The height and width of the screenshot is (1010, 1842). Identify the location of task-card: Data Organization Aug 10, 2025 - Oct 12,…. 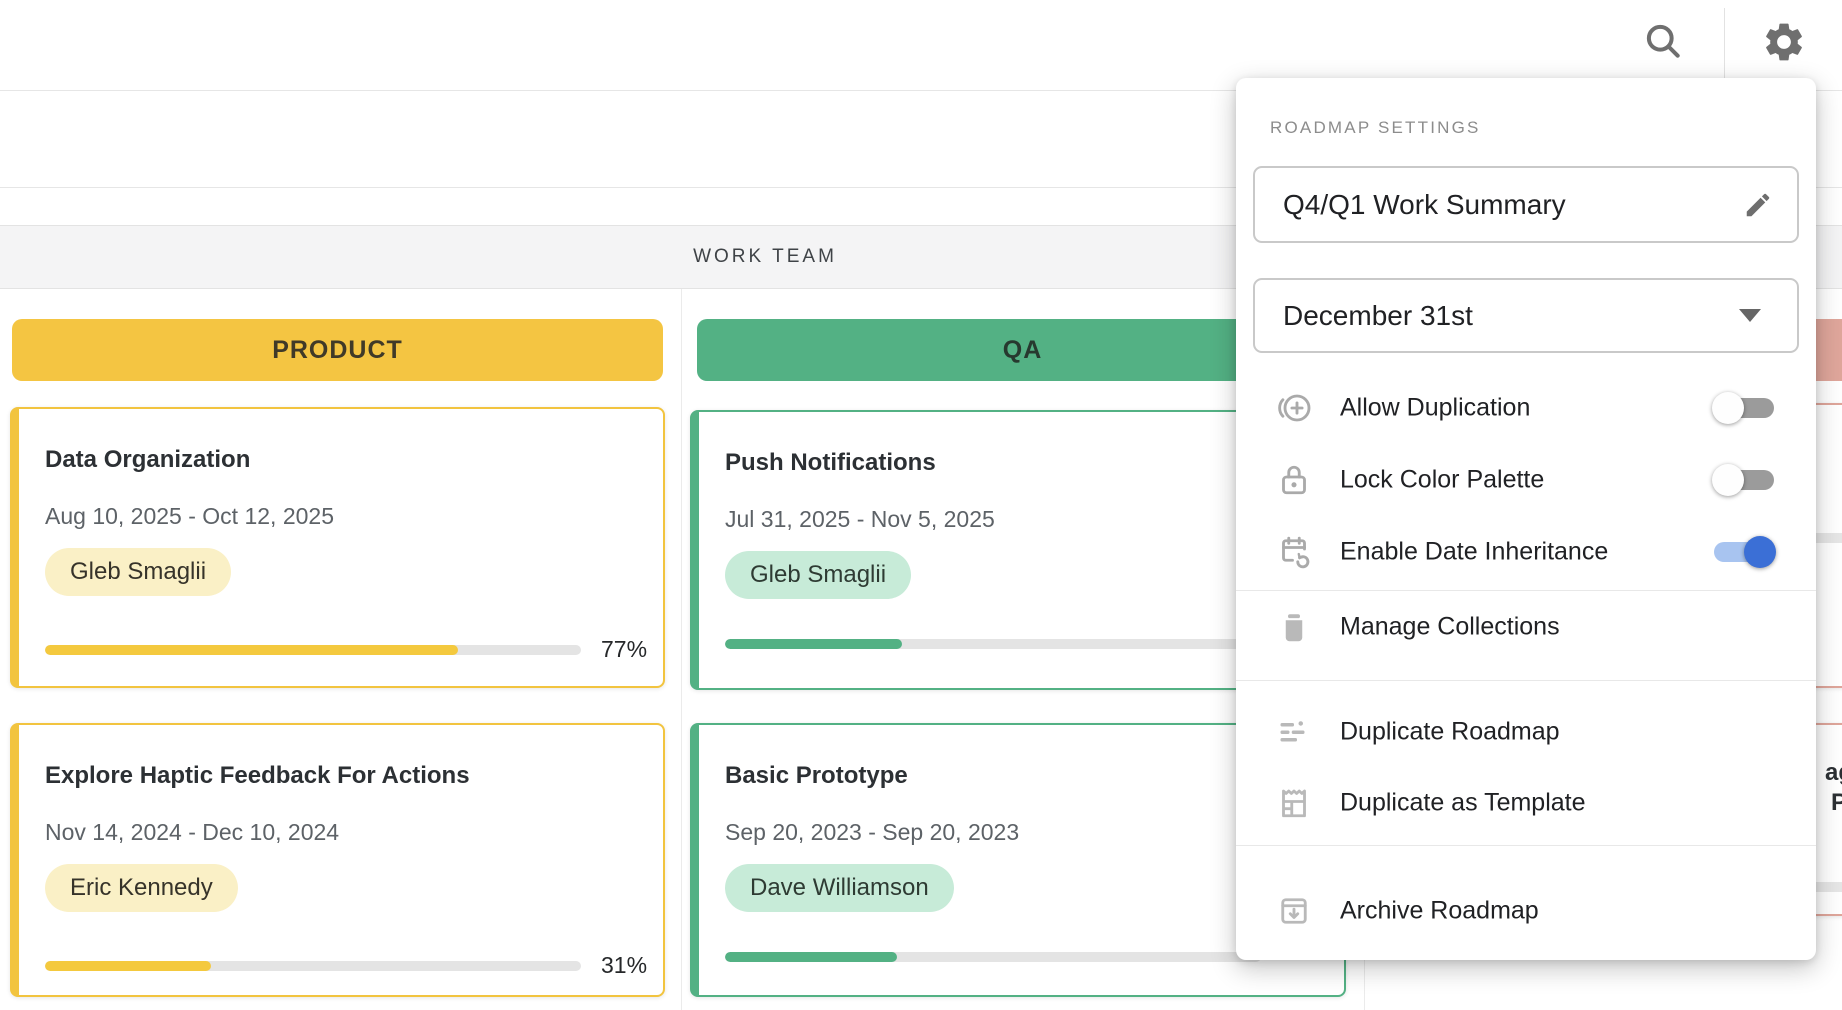
(337, 547).